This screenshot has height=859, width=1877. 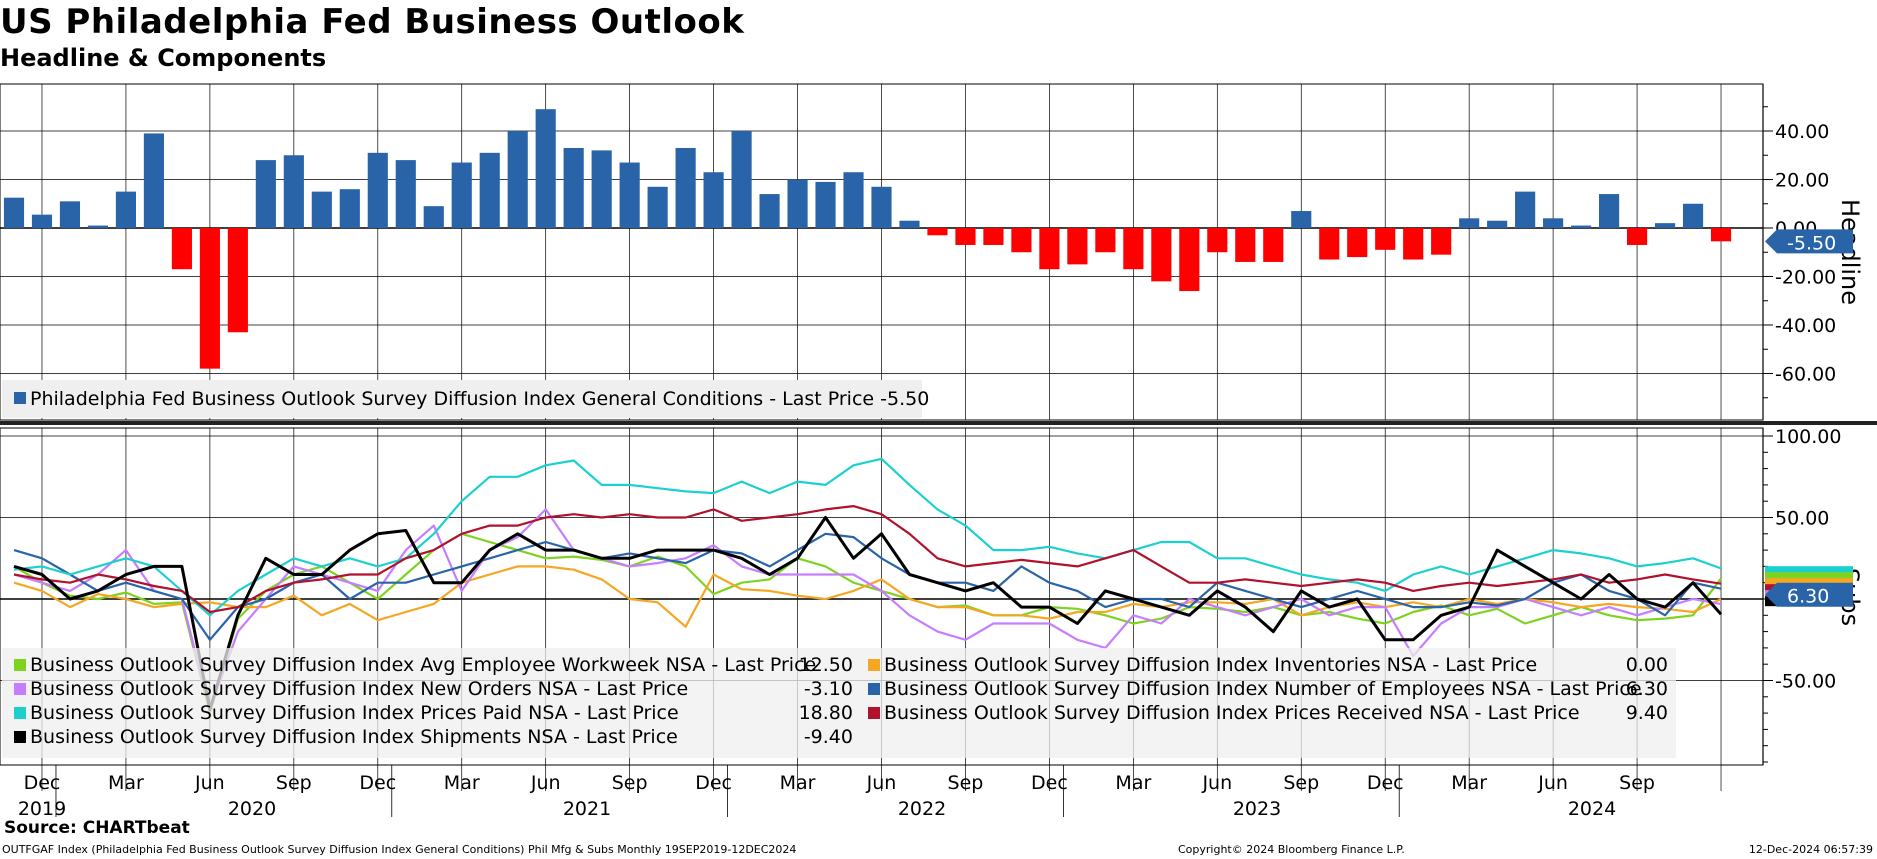 What do you see at coordinates (1808, 437) in the screenshot?
I see `subs-tick-label: 100.00` at bounding box center [1808, 437].